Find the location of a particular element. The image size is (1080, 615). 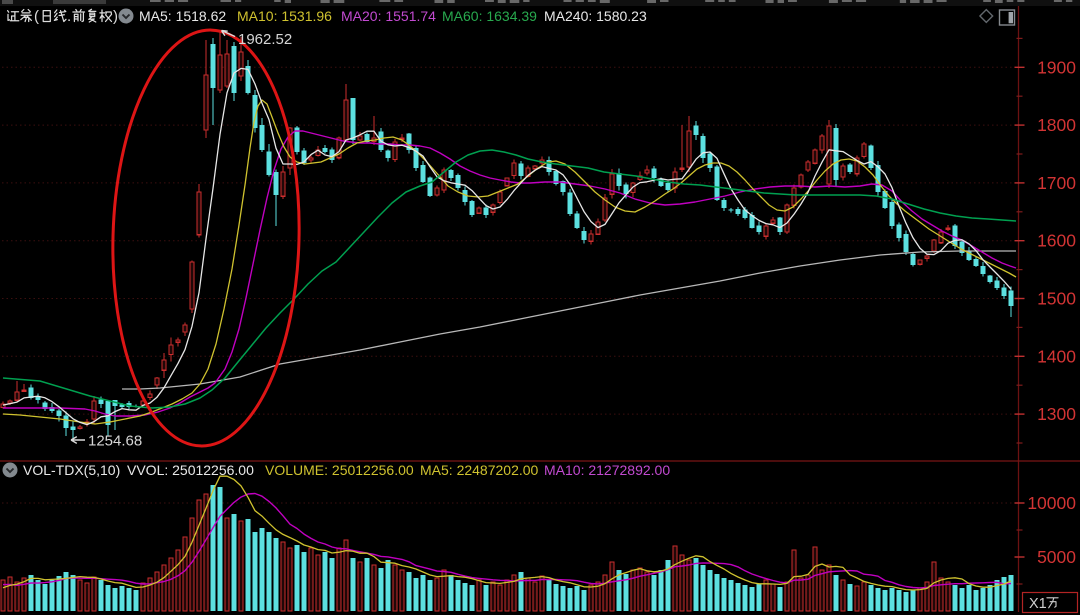

svg-text: MA5: 22487202.00 is located at coordinates (479, 470).